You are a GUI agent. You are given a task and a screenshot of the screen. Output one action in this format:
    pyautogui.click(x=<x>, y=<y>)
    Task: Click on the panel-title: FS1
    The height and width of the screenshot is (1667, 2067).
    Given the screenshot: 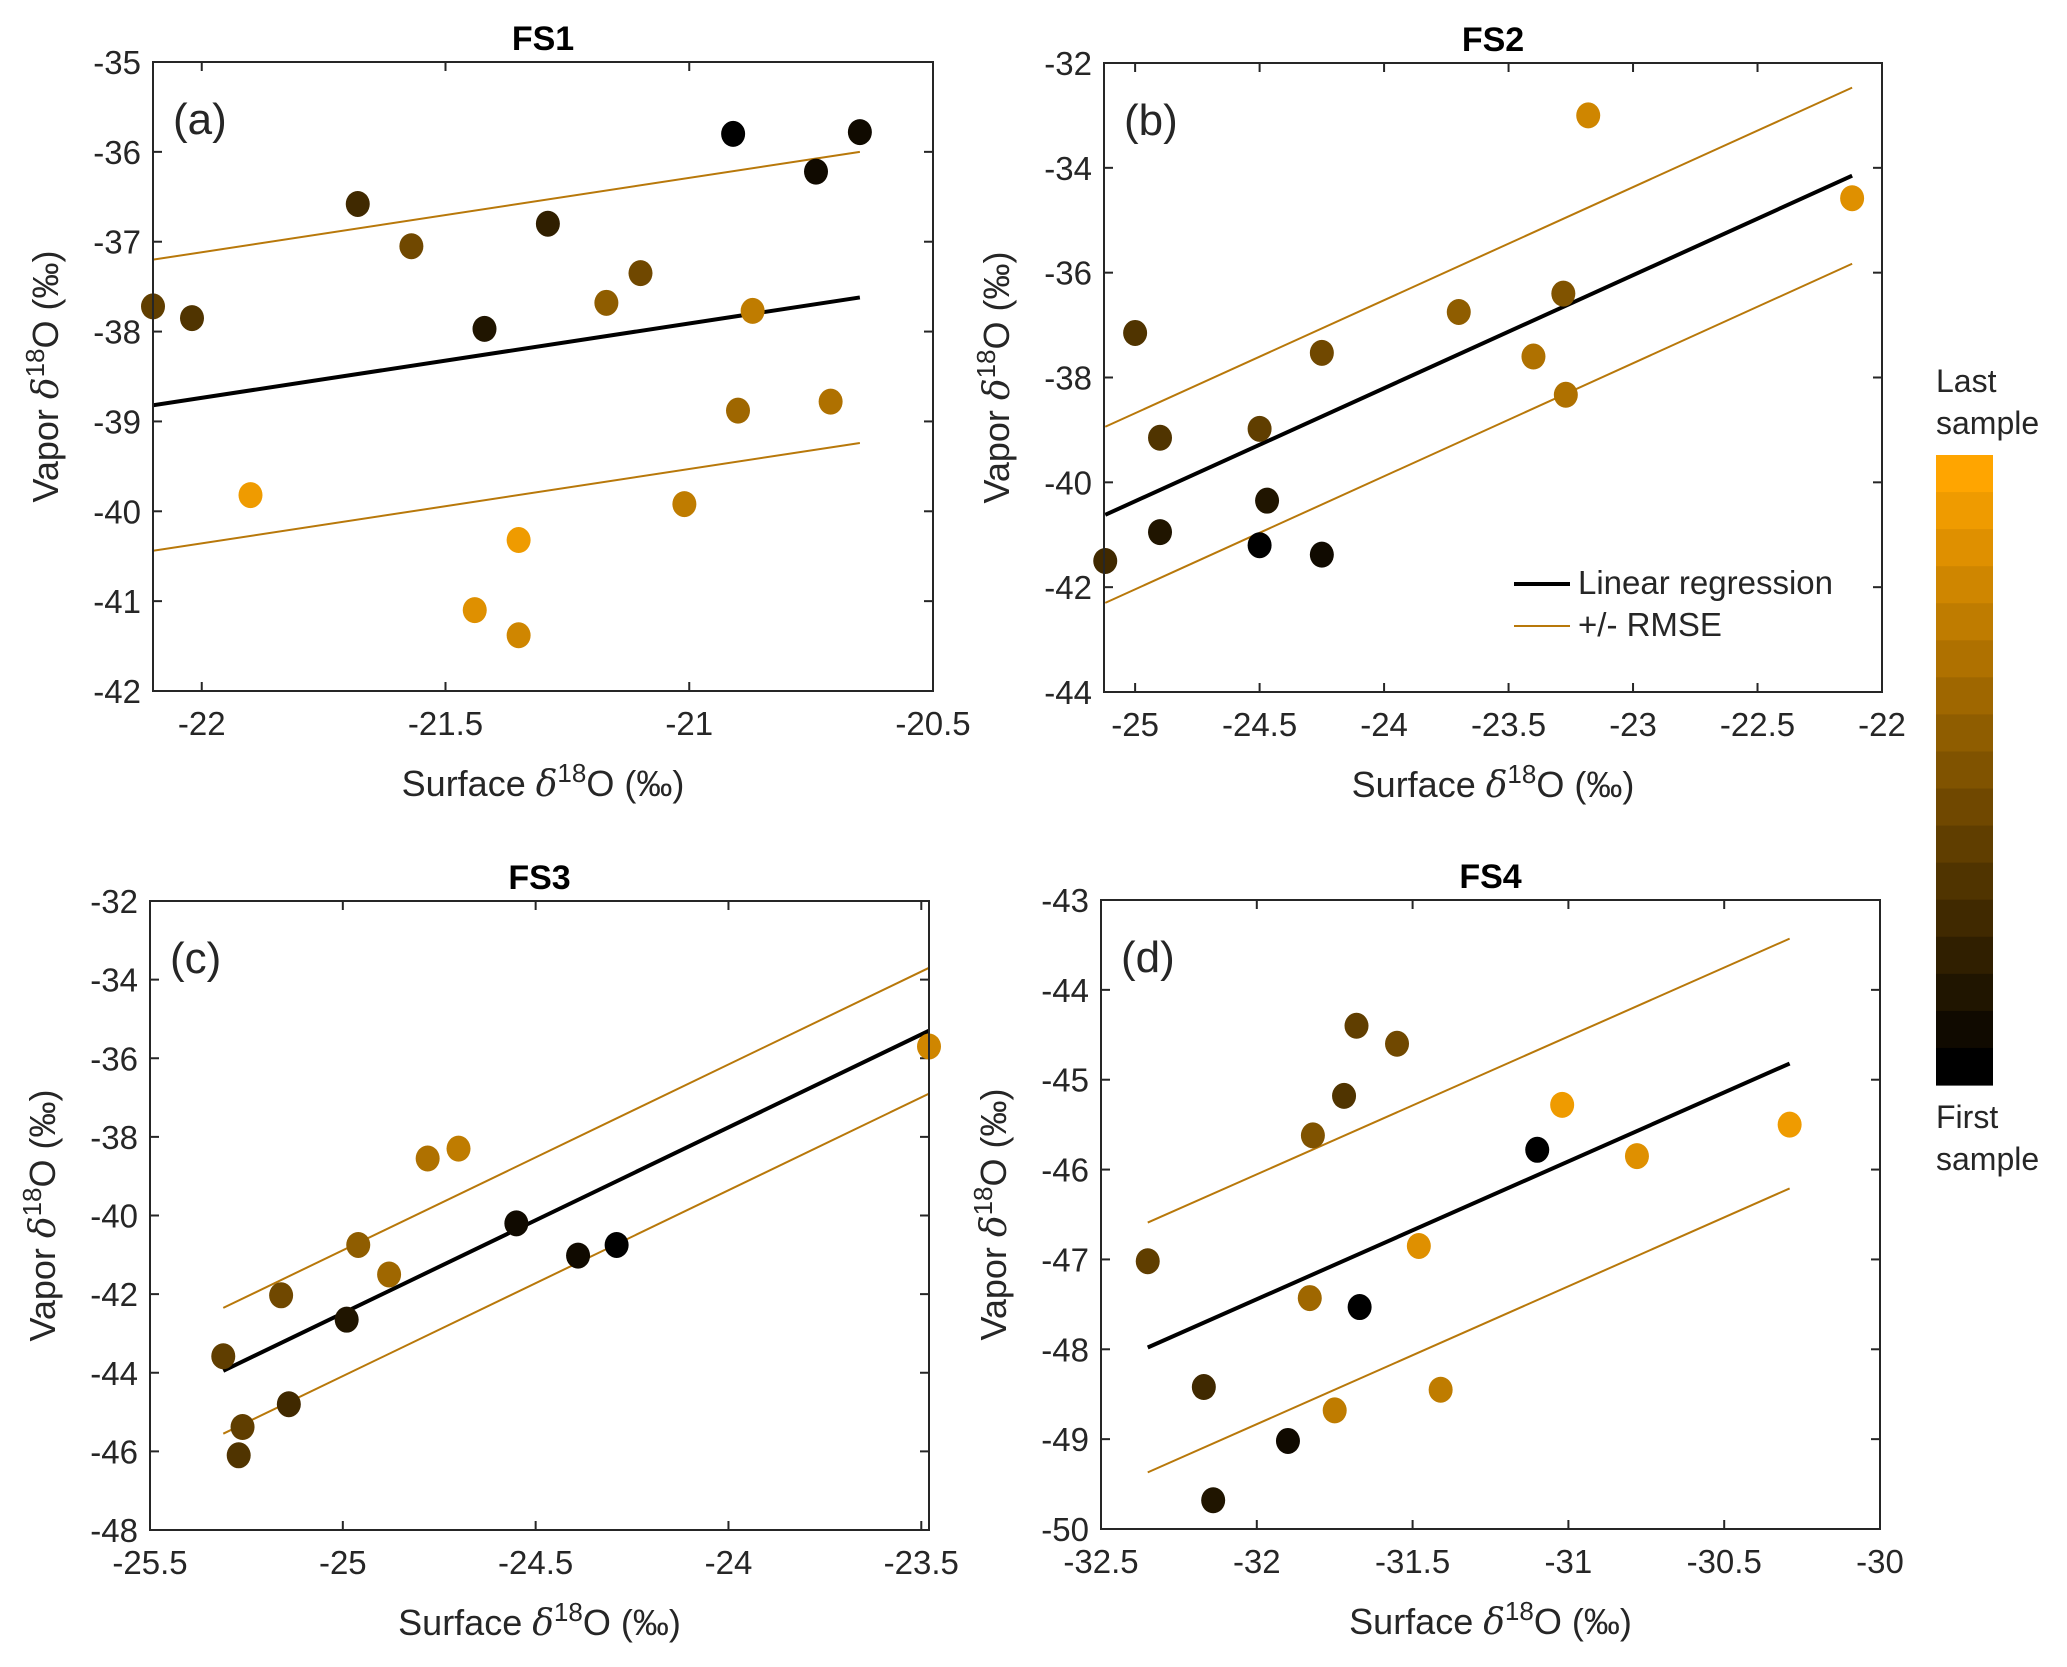 What is the action you would take?
    pyautogui.click(x=543, y=39)
    